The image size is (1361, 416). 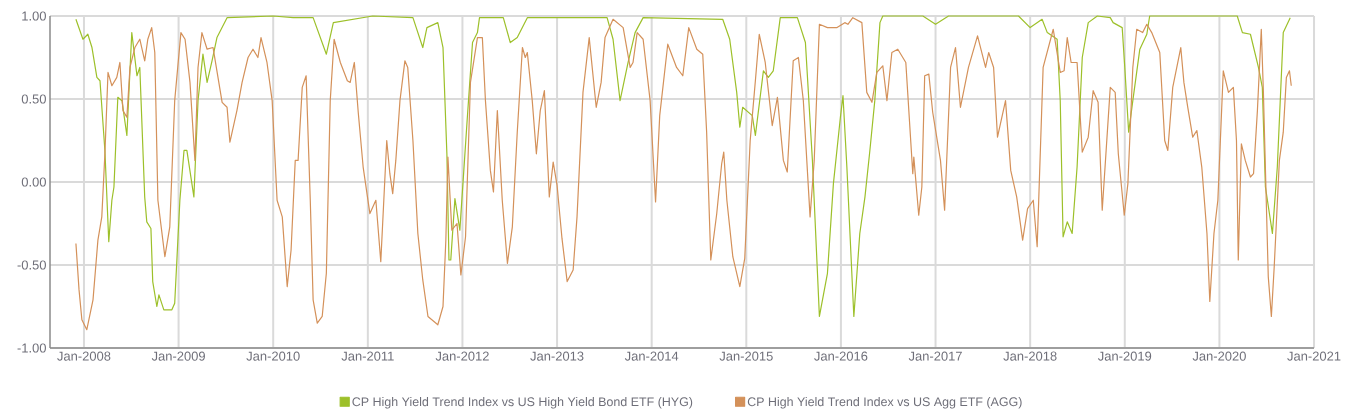 What do you see at coordinates (84, 356) in the screenshot?
I see `x-tick-label: Jan-2008` at bounding box center [84, 356].